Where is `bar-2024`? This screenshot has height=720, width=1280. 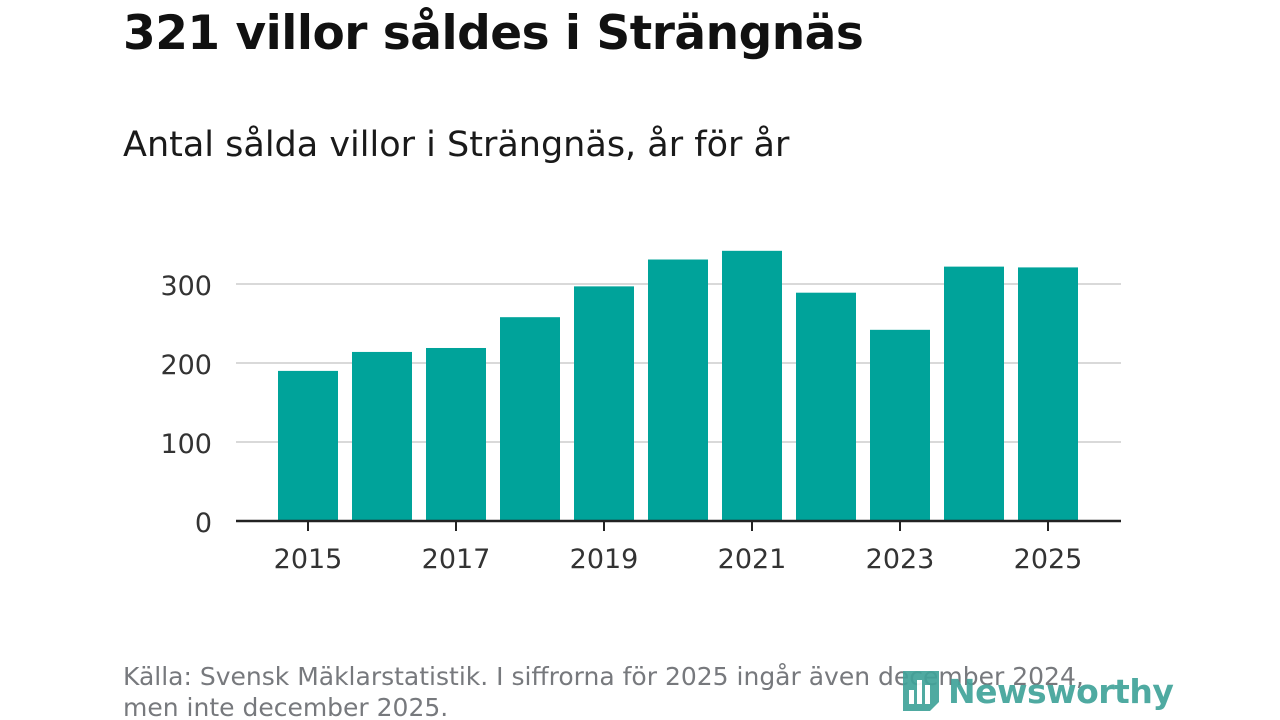
bar-2024 is located at coordinates (974, 393).